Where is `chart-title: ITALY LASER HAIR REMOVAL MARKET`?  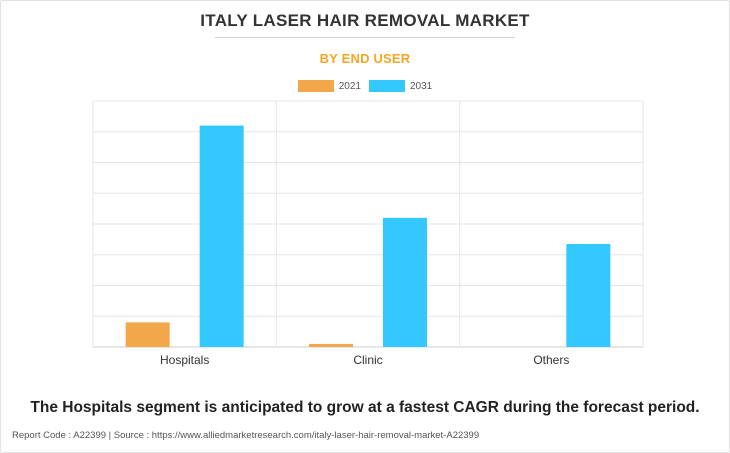
chart-title: ITALY LASER HAIR REMOVAL MARKET is located at coordinates (365, 20).